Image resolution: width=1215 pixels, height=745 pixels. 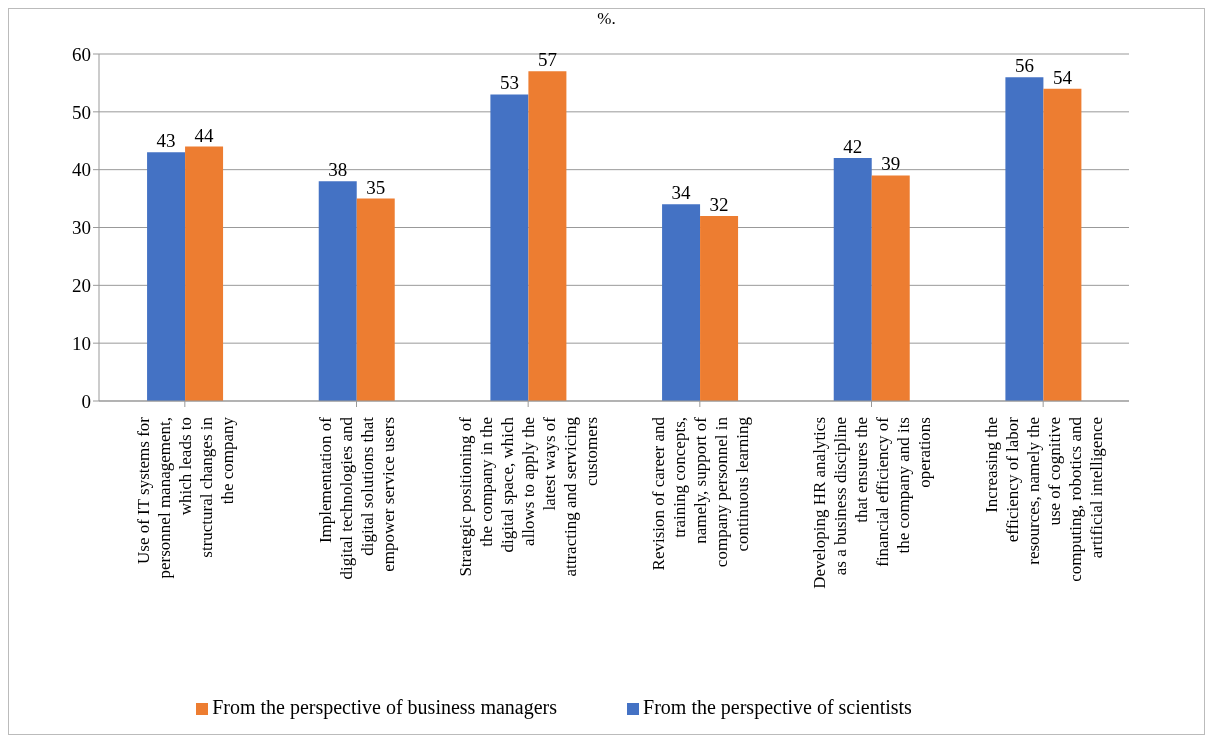 I want to click on x-tick-label: Developing HR analytics as a business discipline that ensures the financial efficiency of the company and its operations, so click(x=872, y=502).